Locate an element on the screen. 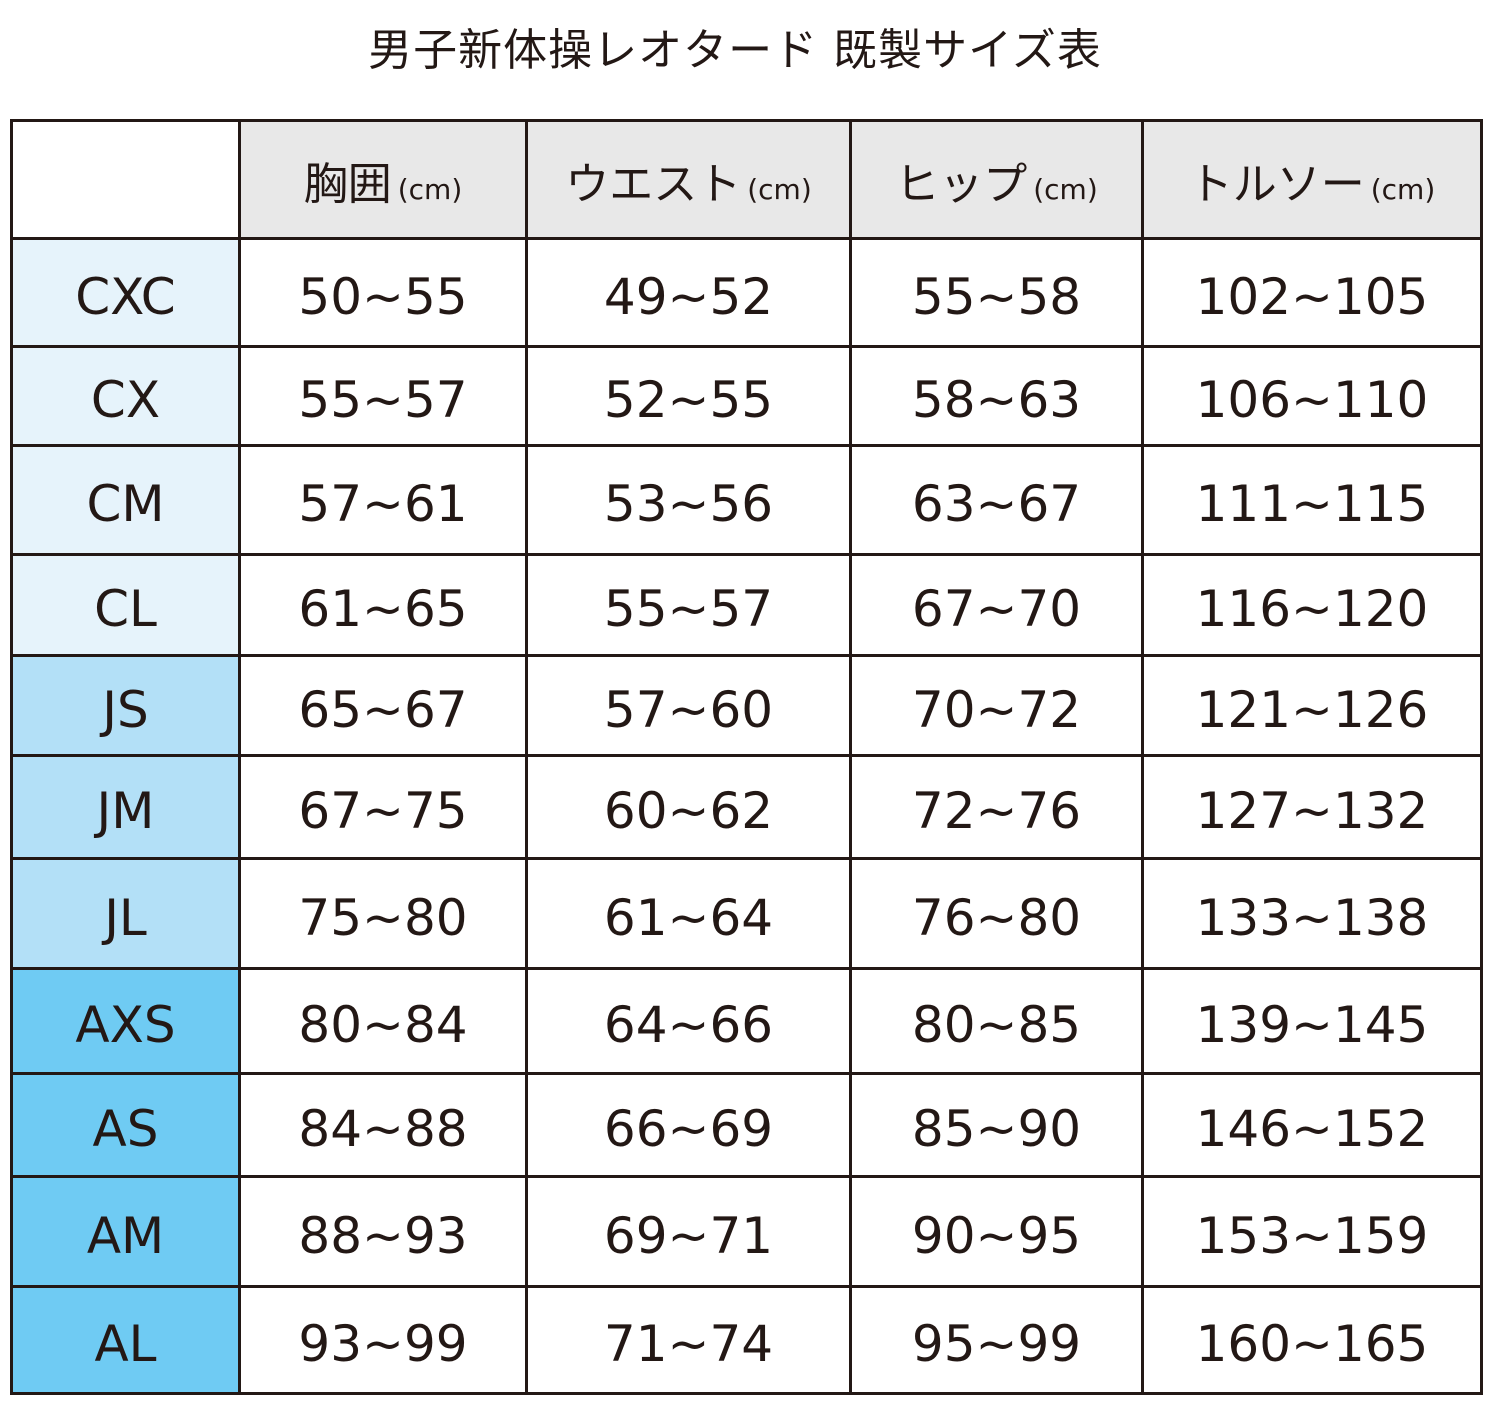  measurement-cell: 153~159 is located at coordinates (1312, 1231).